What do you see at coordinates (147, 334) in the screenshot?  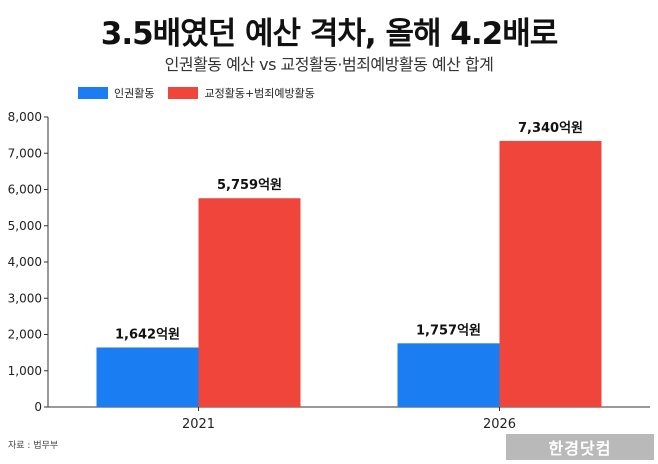 I see `data-label: 1,642억원` at bounding box center [147, 334].